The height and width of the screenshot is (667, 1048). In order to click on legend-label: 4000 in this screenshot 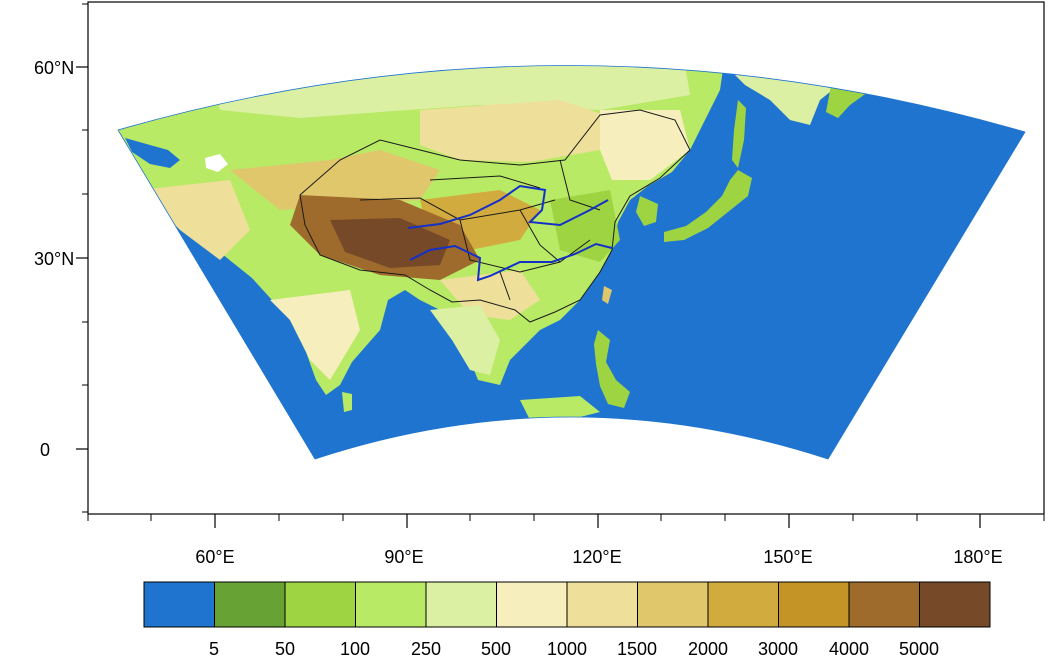, I will do `click(849, 649)`.